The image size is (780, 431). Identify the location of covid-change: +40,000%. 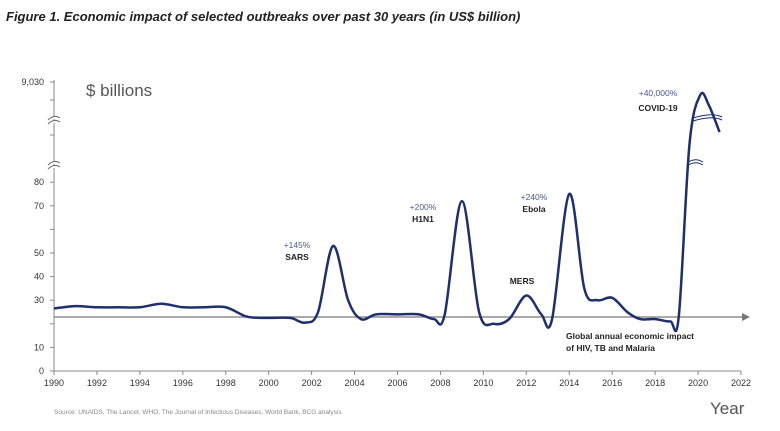
(658, 93).